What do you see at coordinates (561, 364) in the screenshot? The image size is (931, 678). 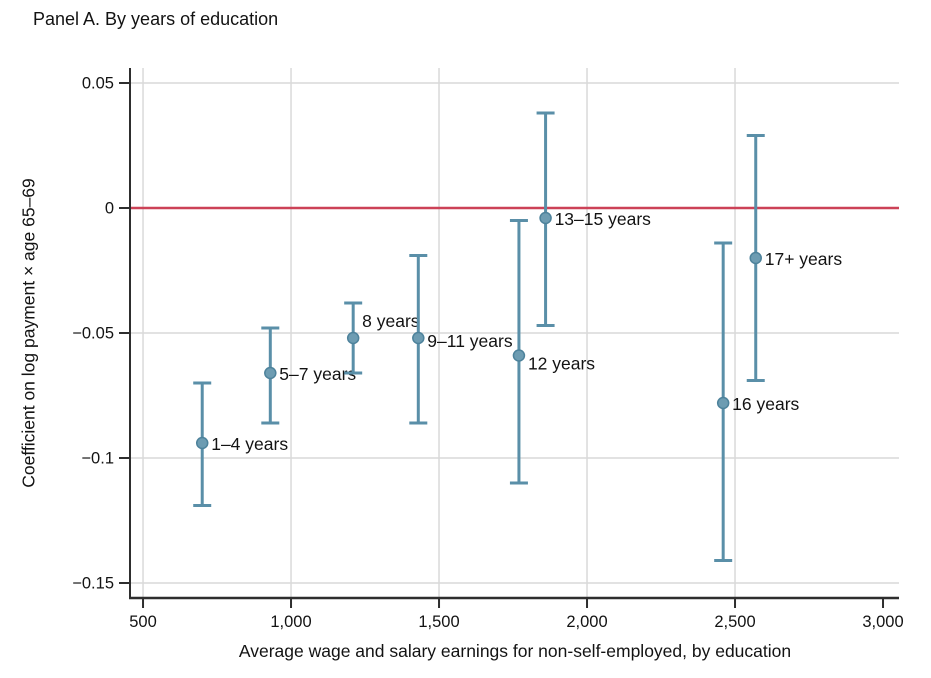 I see `data-point-label: 12 years` at bounding box center [561, 364].